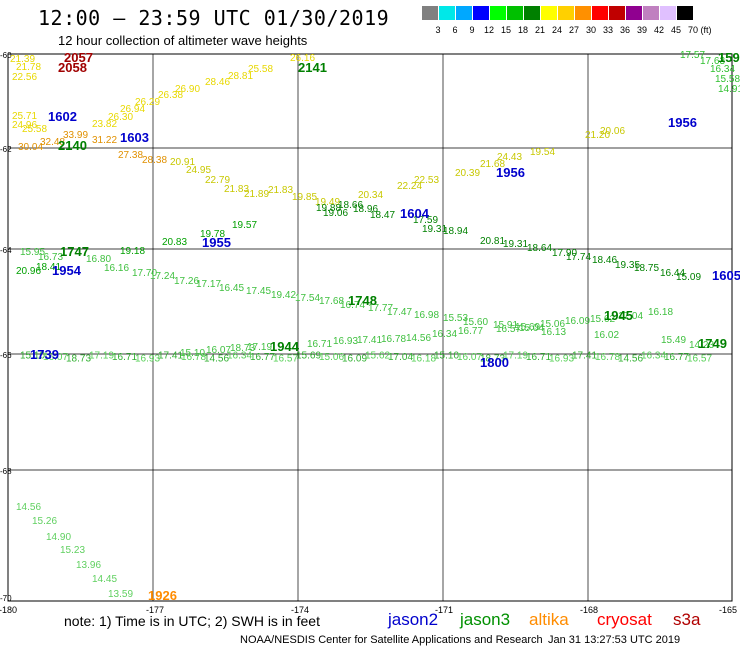 This screenshot has width=740, height=650. I want to click on swh-value: 14.56, so click(418, 338).